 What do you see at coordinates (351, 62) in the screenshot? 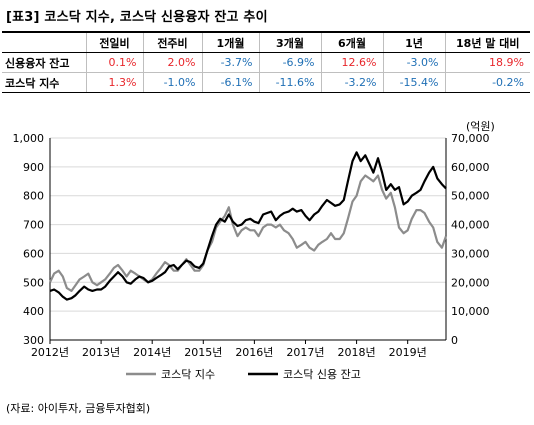
I see `table-cell: 12.6%` at bounding box center [351, 62].